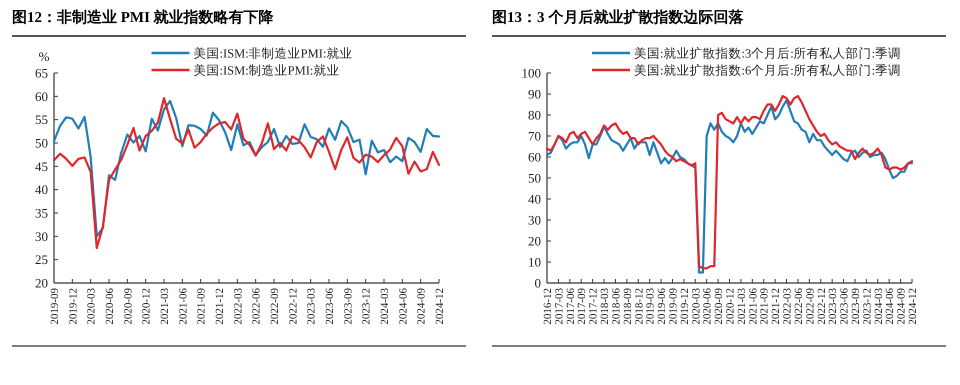 This screenshot has height=385, width=960. Describe the element at coordinates (570, 306) in the screenshot. I see `x-tick-label: 2017-06` at that location.